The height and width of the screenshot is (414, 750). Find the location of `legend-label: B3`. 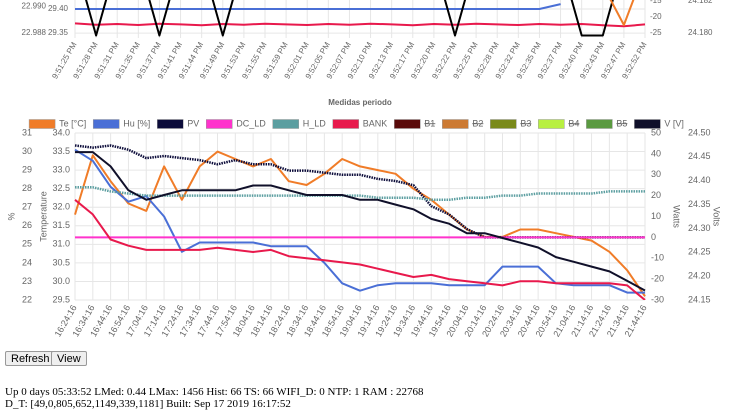

legend-label: B3 is located at coordinates (525, 123).